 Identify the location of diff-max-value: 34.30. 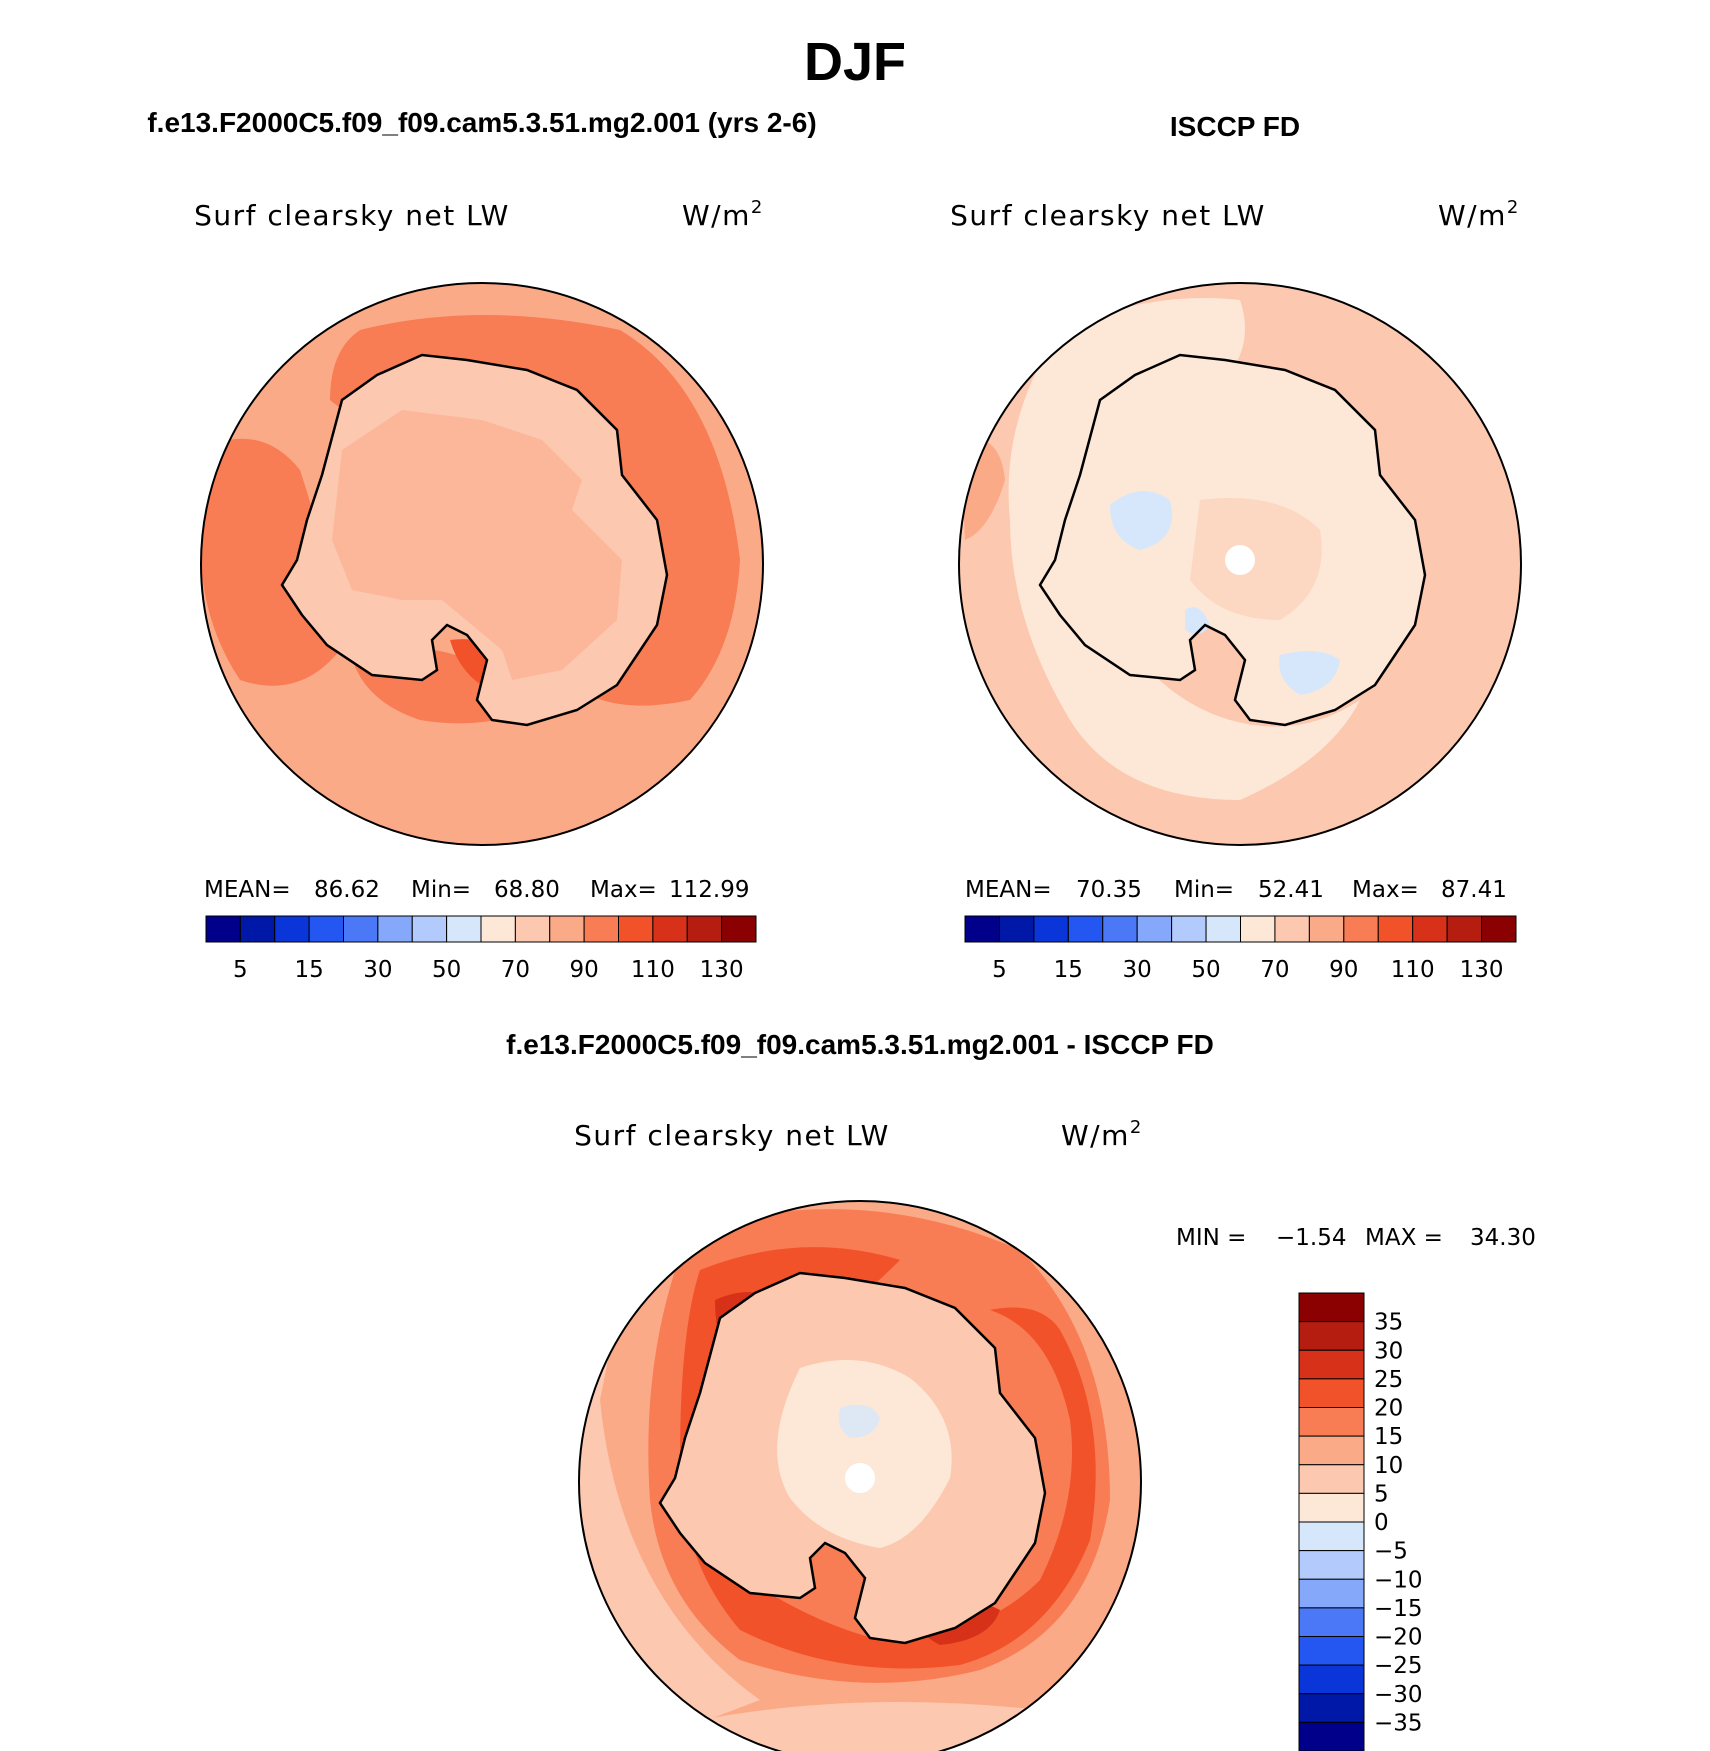
(1503, 1238).